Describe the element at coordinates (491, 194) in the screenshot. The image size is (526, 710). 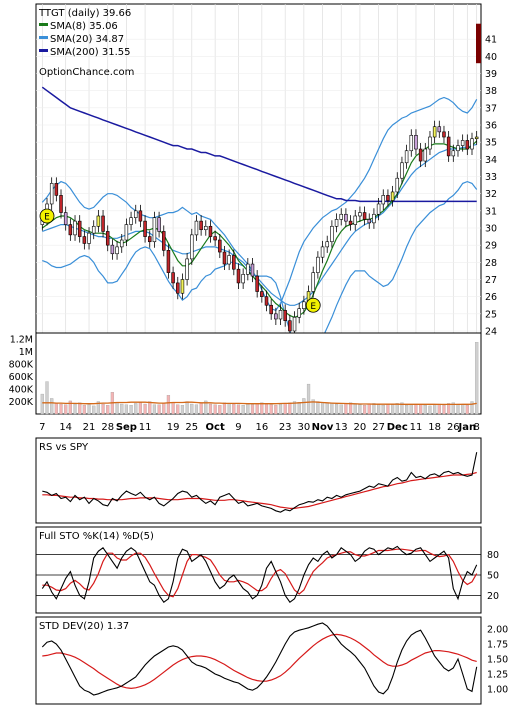
I see `price-y-tick-label: 32` at that location.